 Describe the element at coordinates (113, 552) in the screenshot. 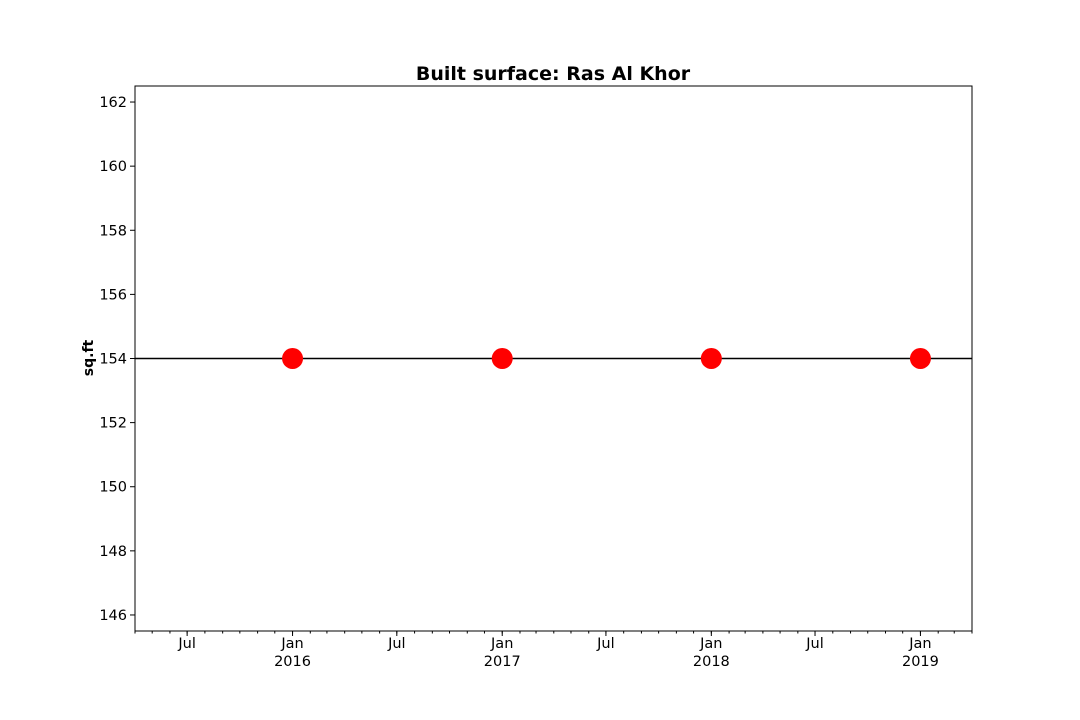

I see `y-tick-label: 148` at that location.